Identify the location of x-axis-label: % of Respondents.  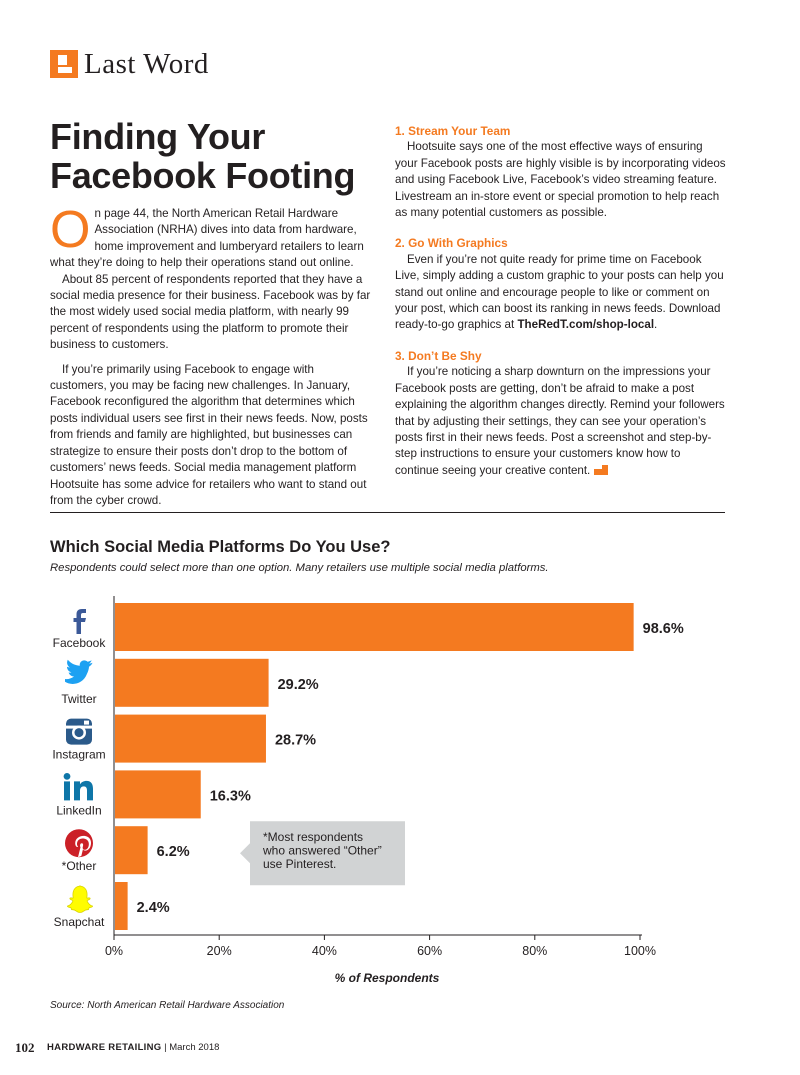
(387, 978).